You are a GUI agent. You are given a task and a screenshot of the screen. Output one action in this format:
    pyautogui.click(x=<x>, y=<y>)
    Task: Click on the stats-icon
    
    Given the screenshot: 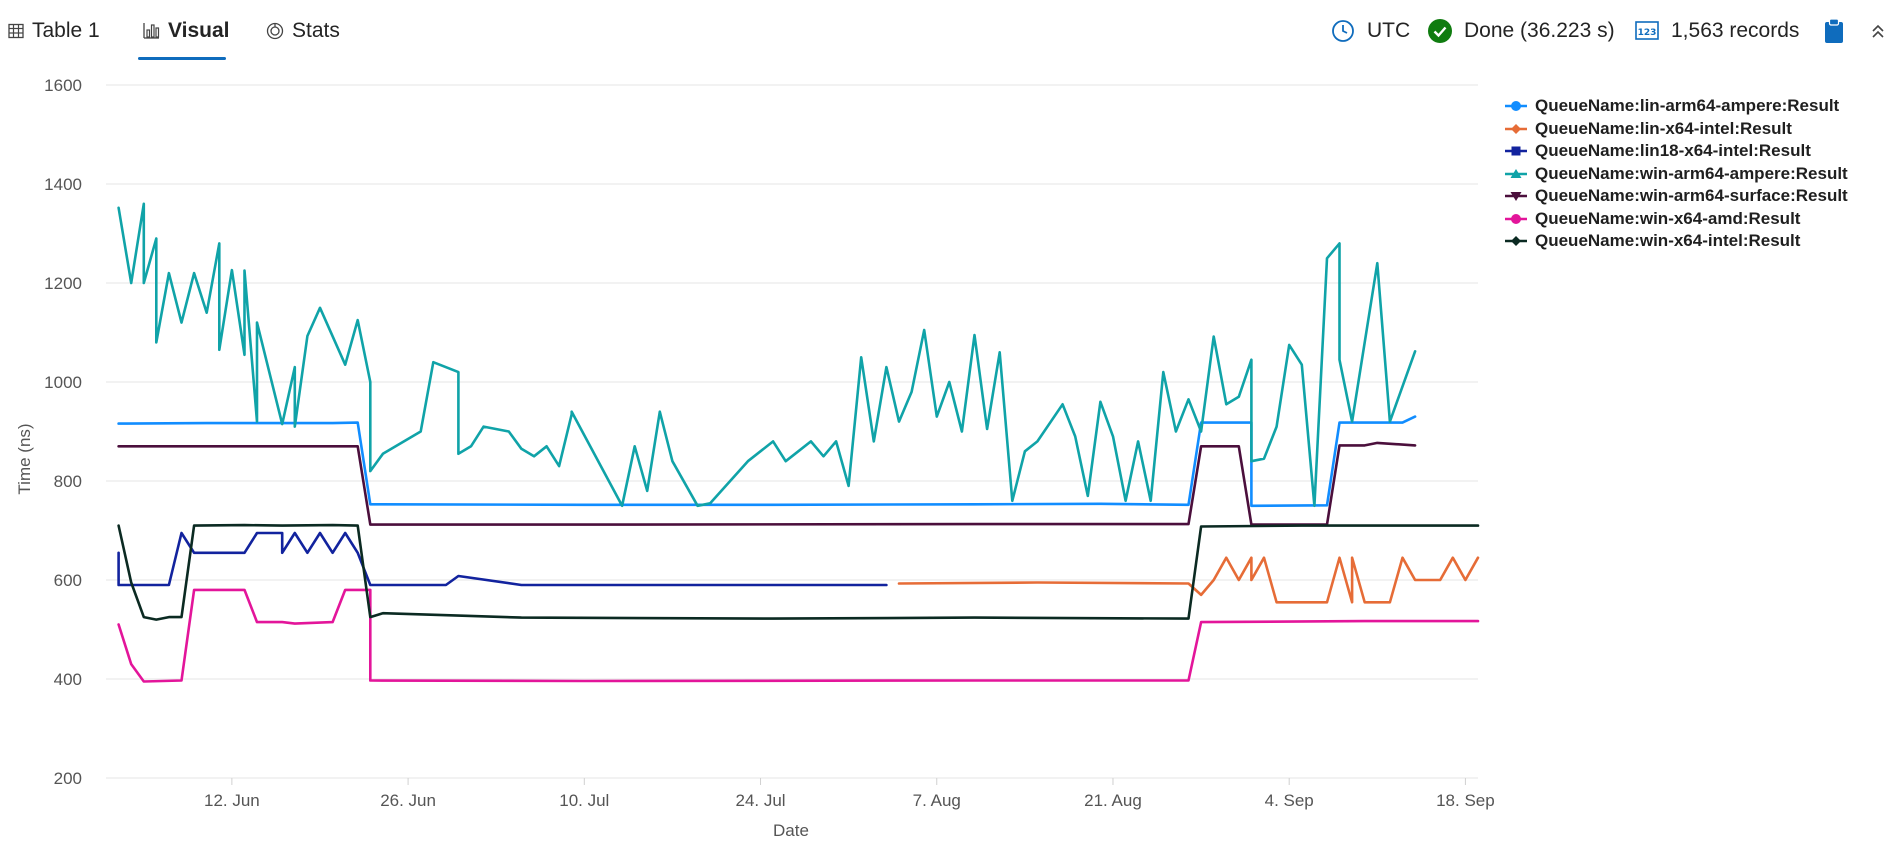 What is the action you would take?
    pyautogui.click(x=275, y=31)
    